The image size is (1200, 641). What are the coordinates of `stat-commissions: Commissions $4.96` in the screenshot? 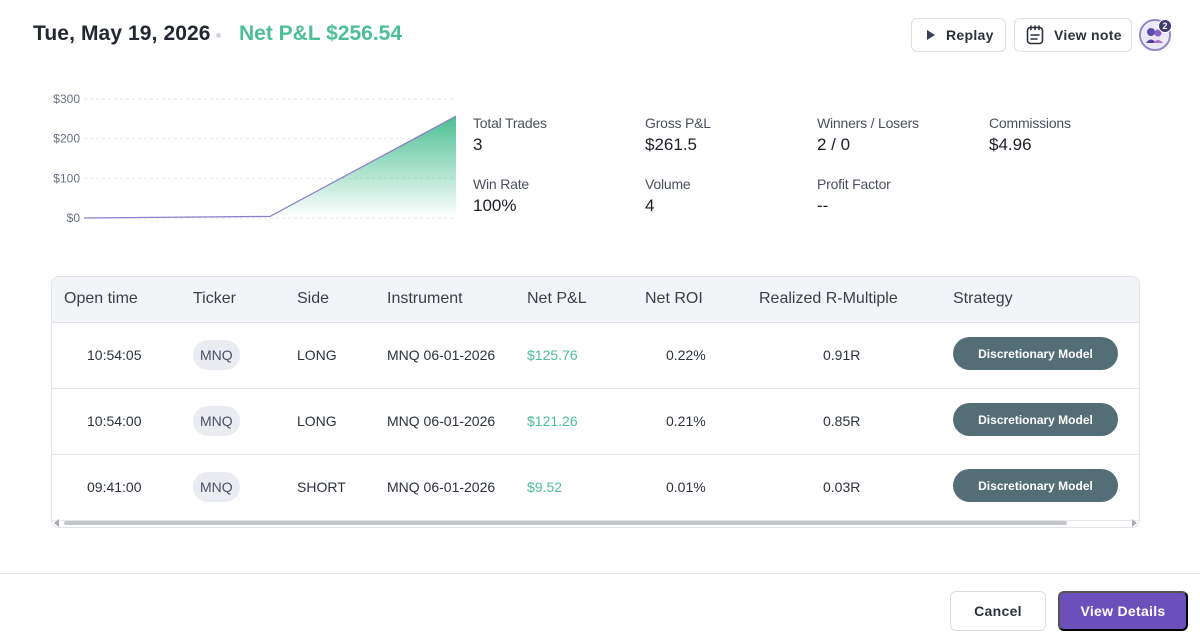 It's located at (1030, 135).